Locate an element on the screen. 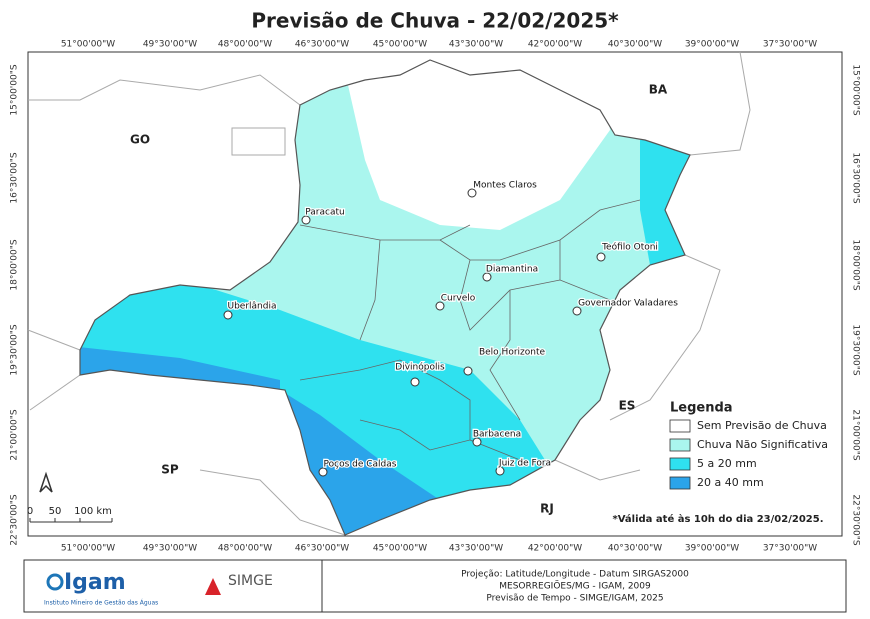  city-label: Poços de Caldas is located at coordinates (360, 465).